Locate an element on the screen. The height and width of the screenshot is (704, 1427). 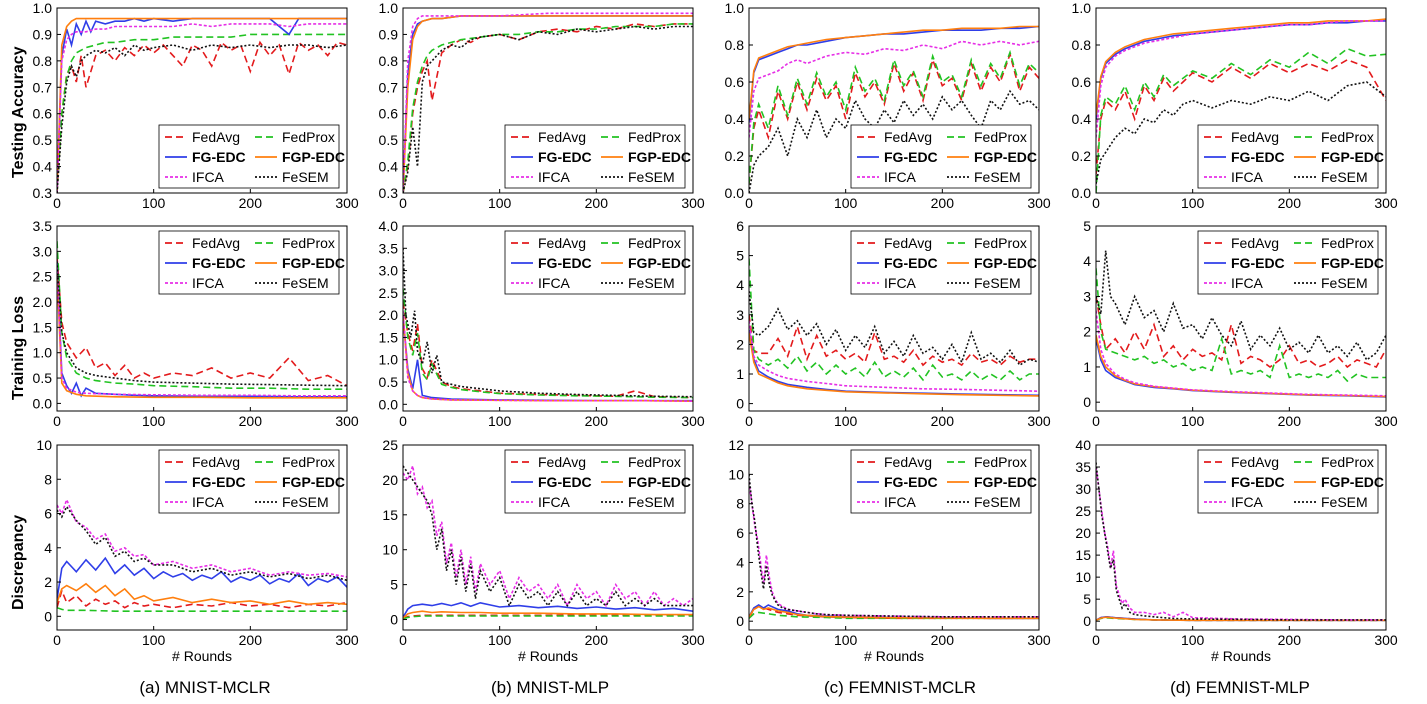
y-tick-label: 0.8 is located at coordinates (43, 61).